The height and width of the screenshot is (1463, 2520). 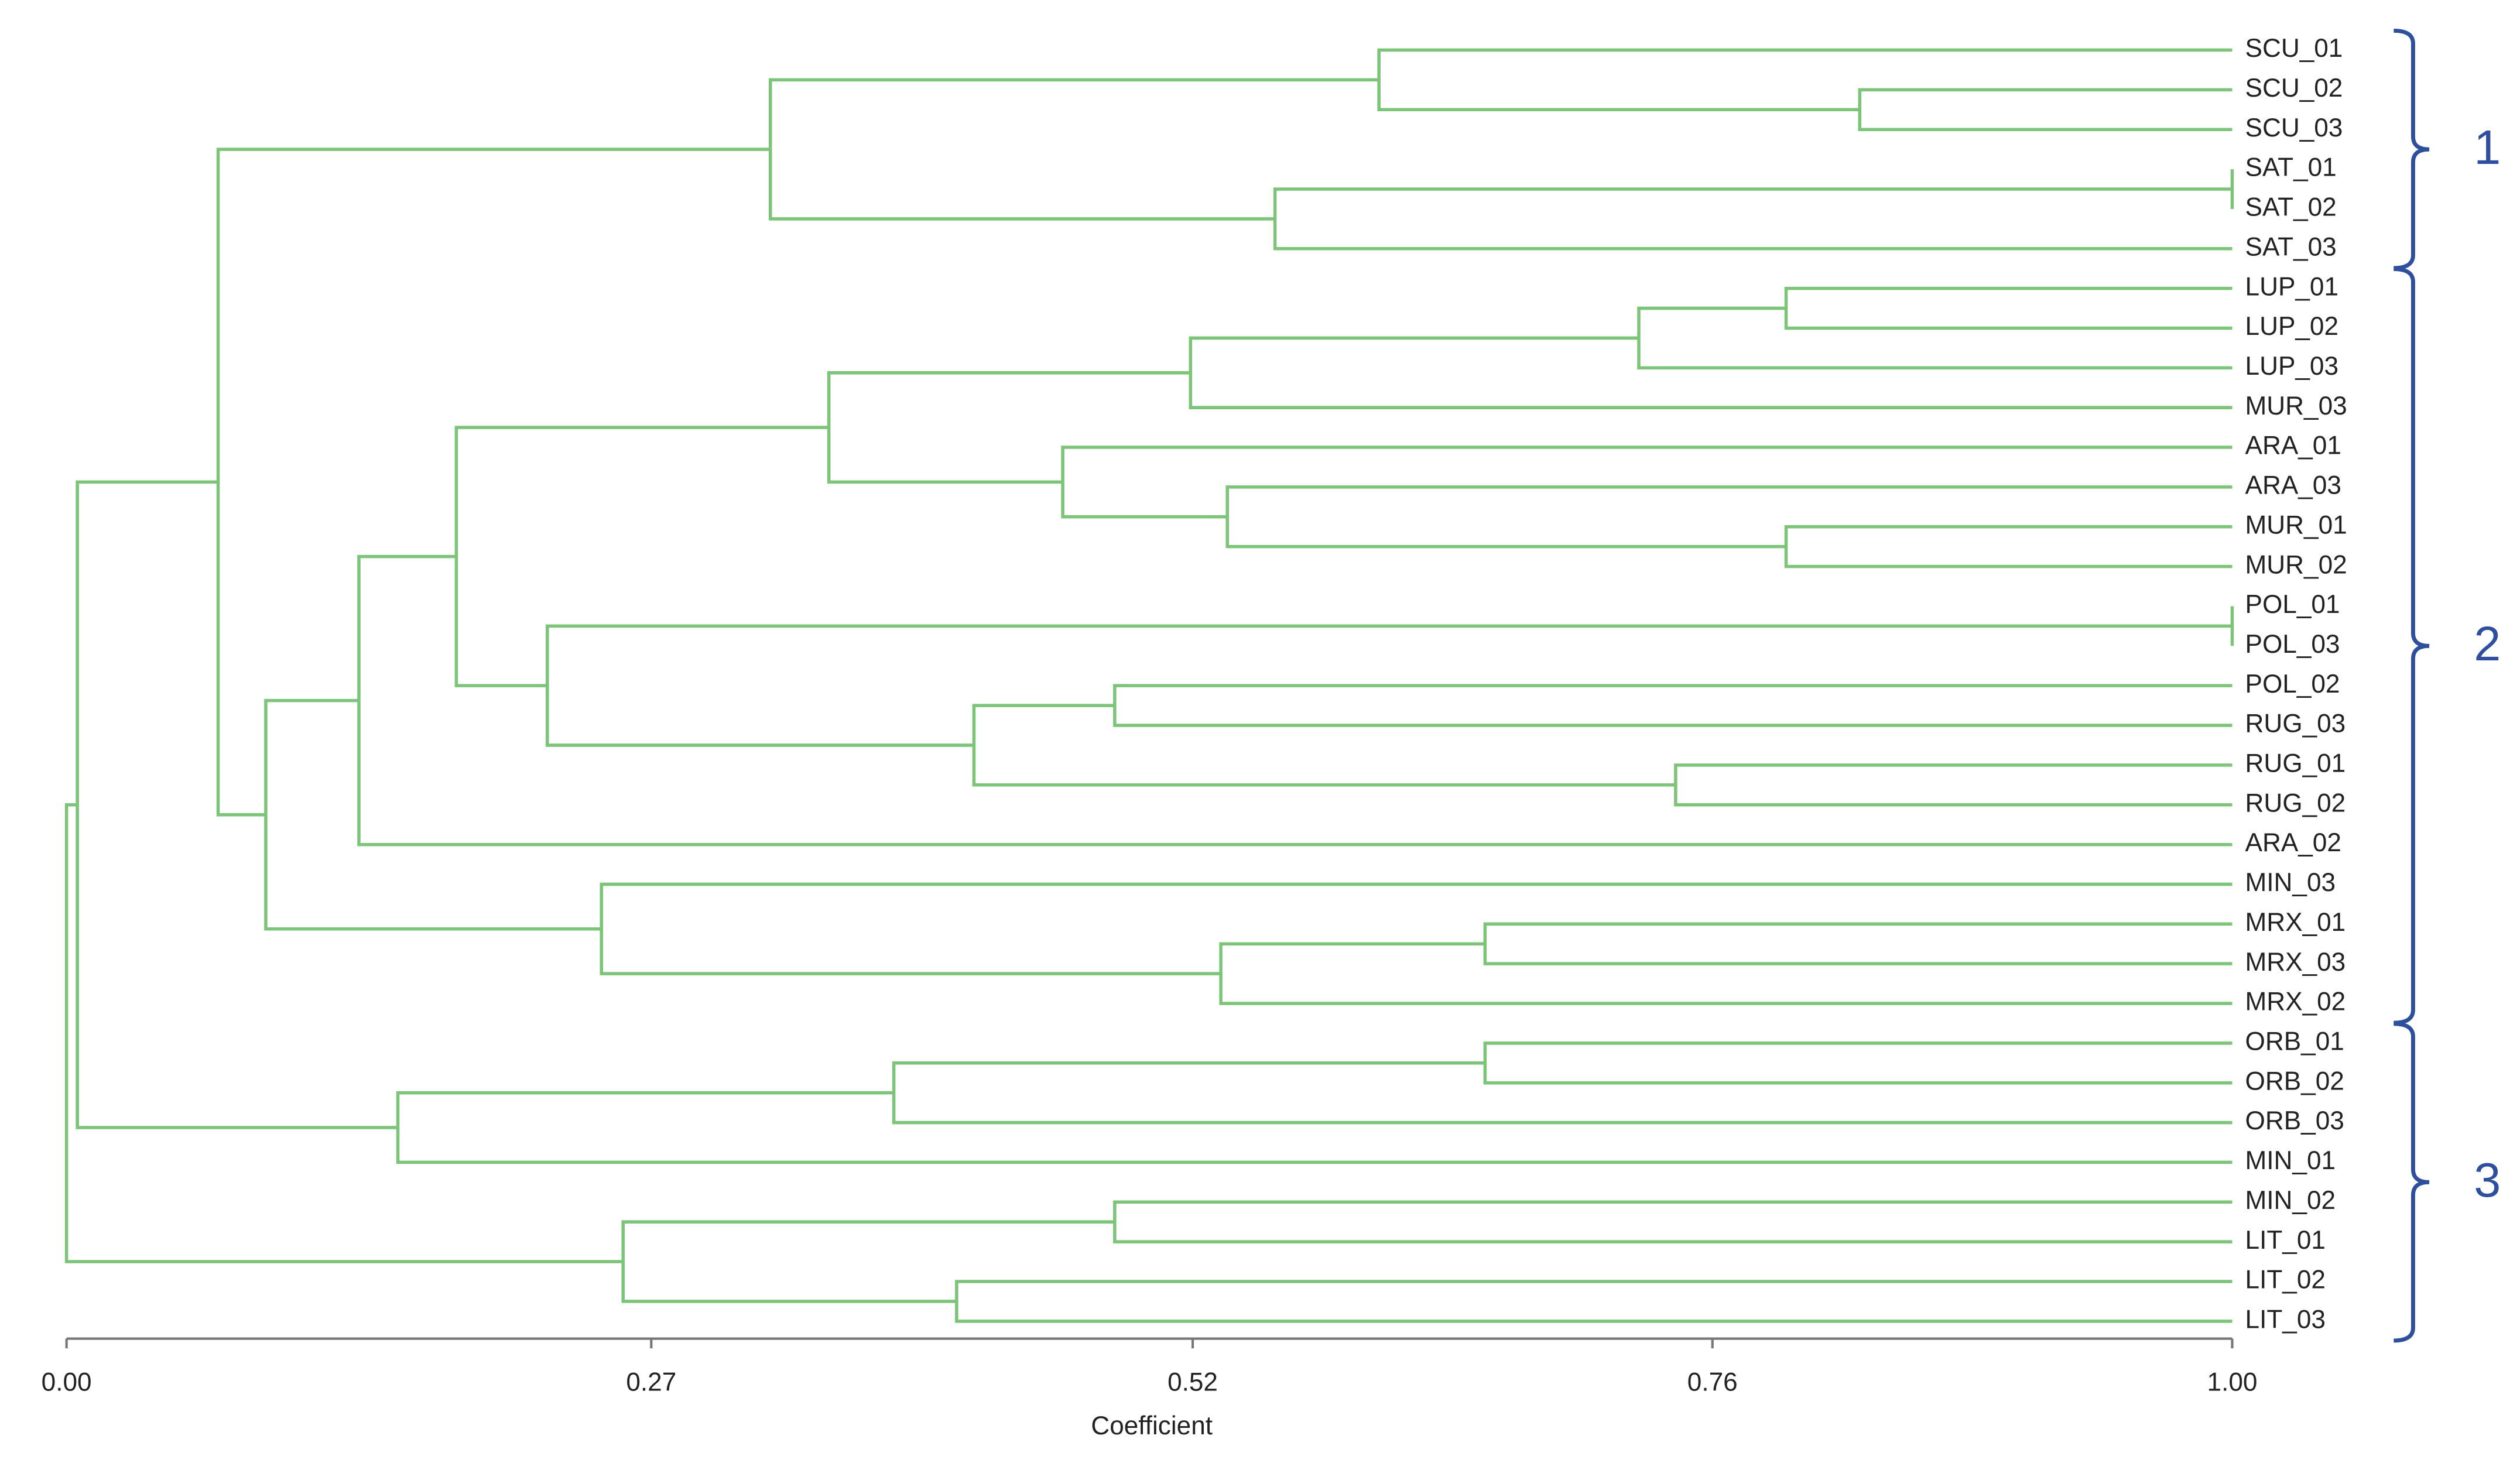 What do you see at coordinates (2232, 1382) in the screenshot?
I see `x-tick-label: 1.00` at bounding box center [2232, 1382].